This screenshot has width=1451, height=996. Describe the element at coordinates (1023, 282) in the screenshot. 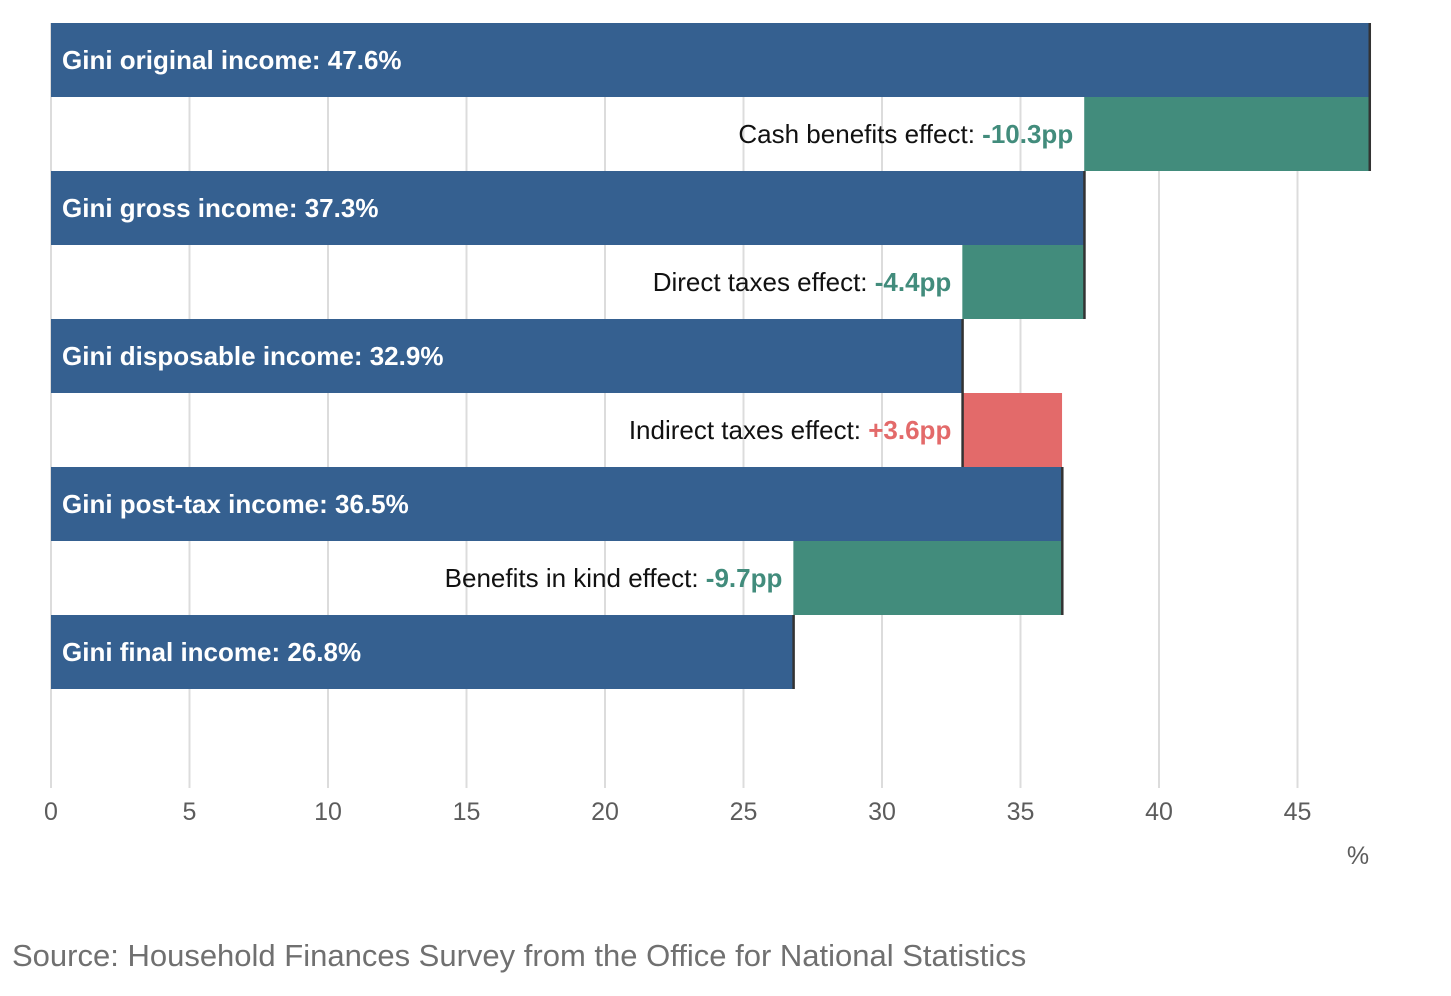

I see `effect-bar-direct-taxes-effect` at that location.